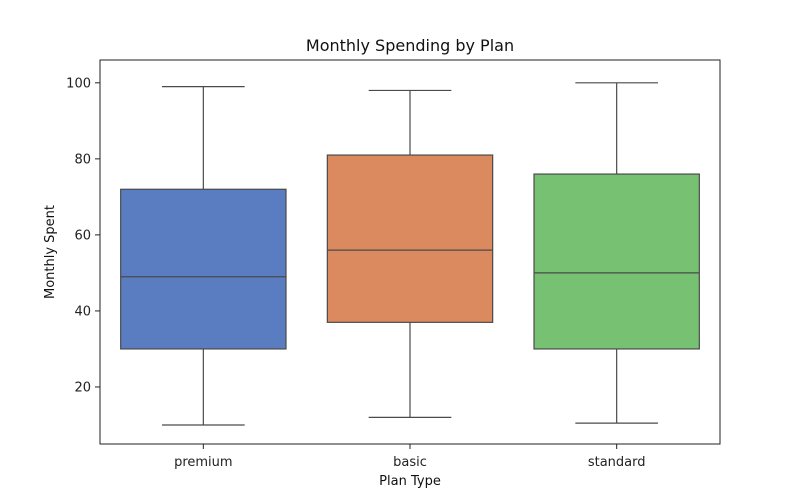  I want to click on y-tick-label: 20, so click(82, 387).